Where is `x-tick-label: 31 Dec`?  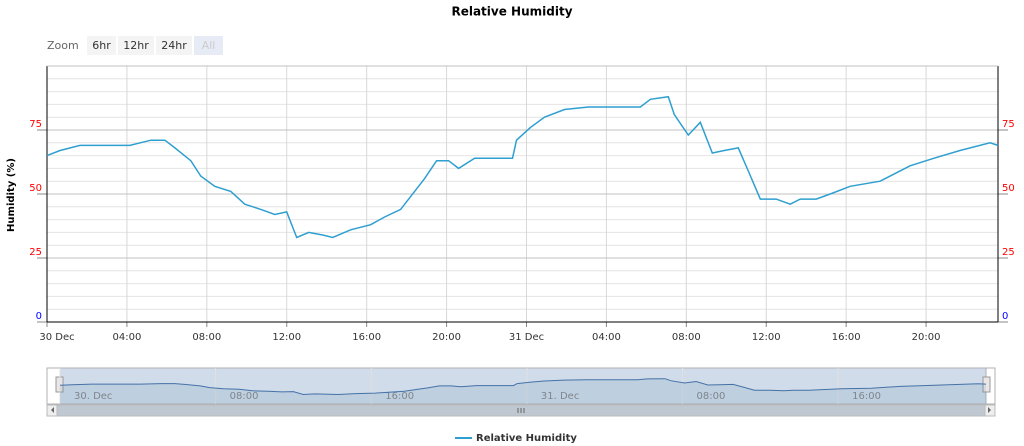
x-tick-label: 31 Dec is located at coordinates (526, 337).